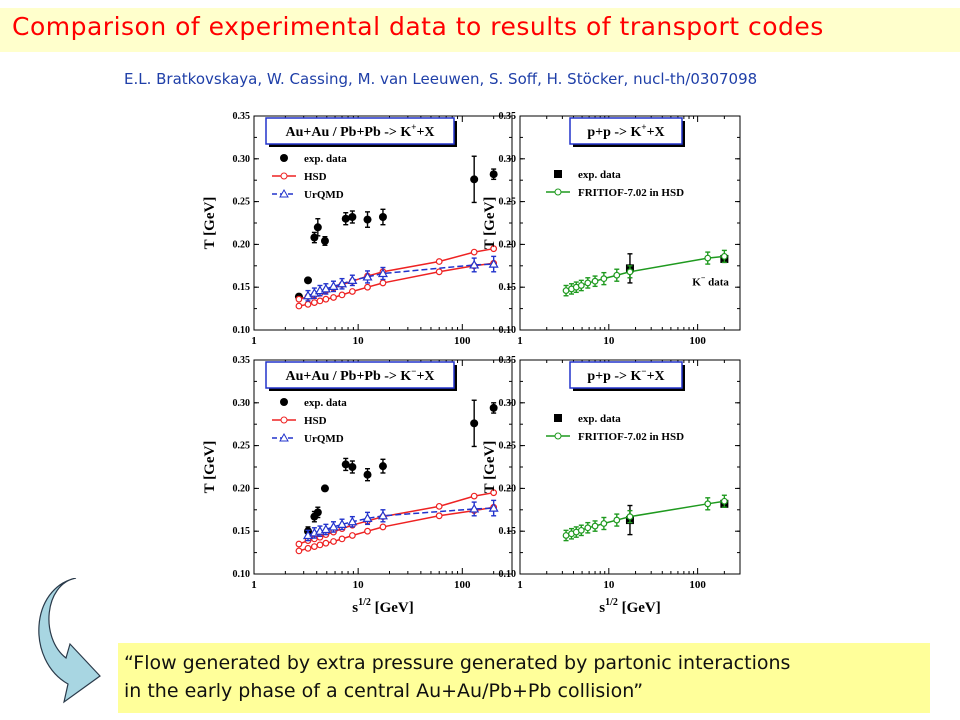 This screenshot has width=960, height=720. I want to click on panel-title: p+p -> K−+X, so click(625, 375).